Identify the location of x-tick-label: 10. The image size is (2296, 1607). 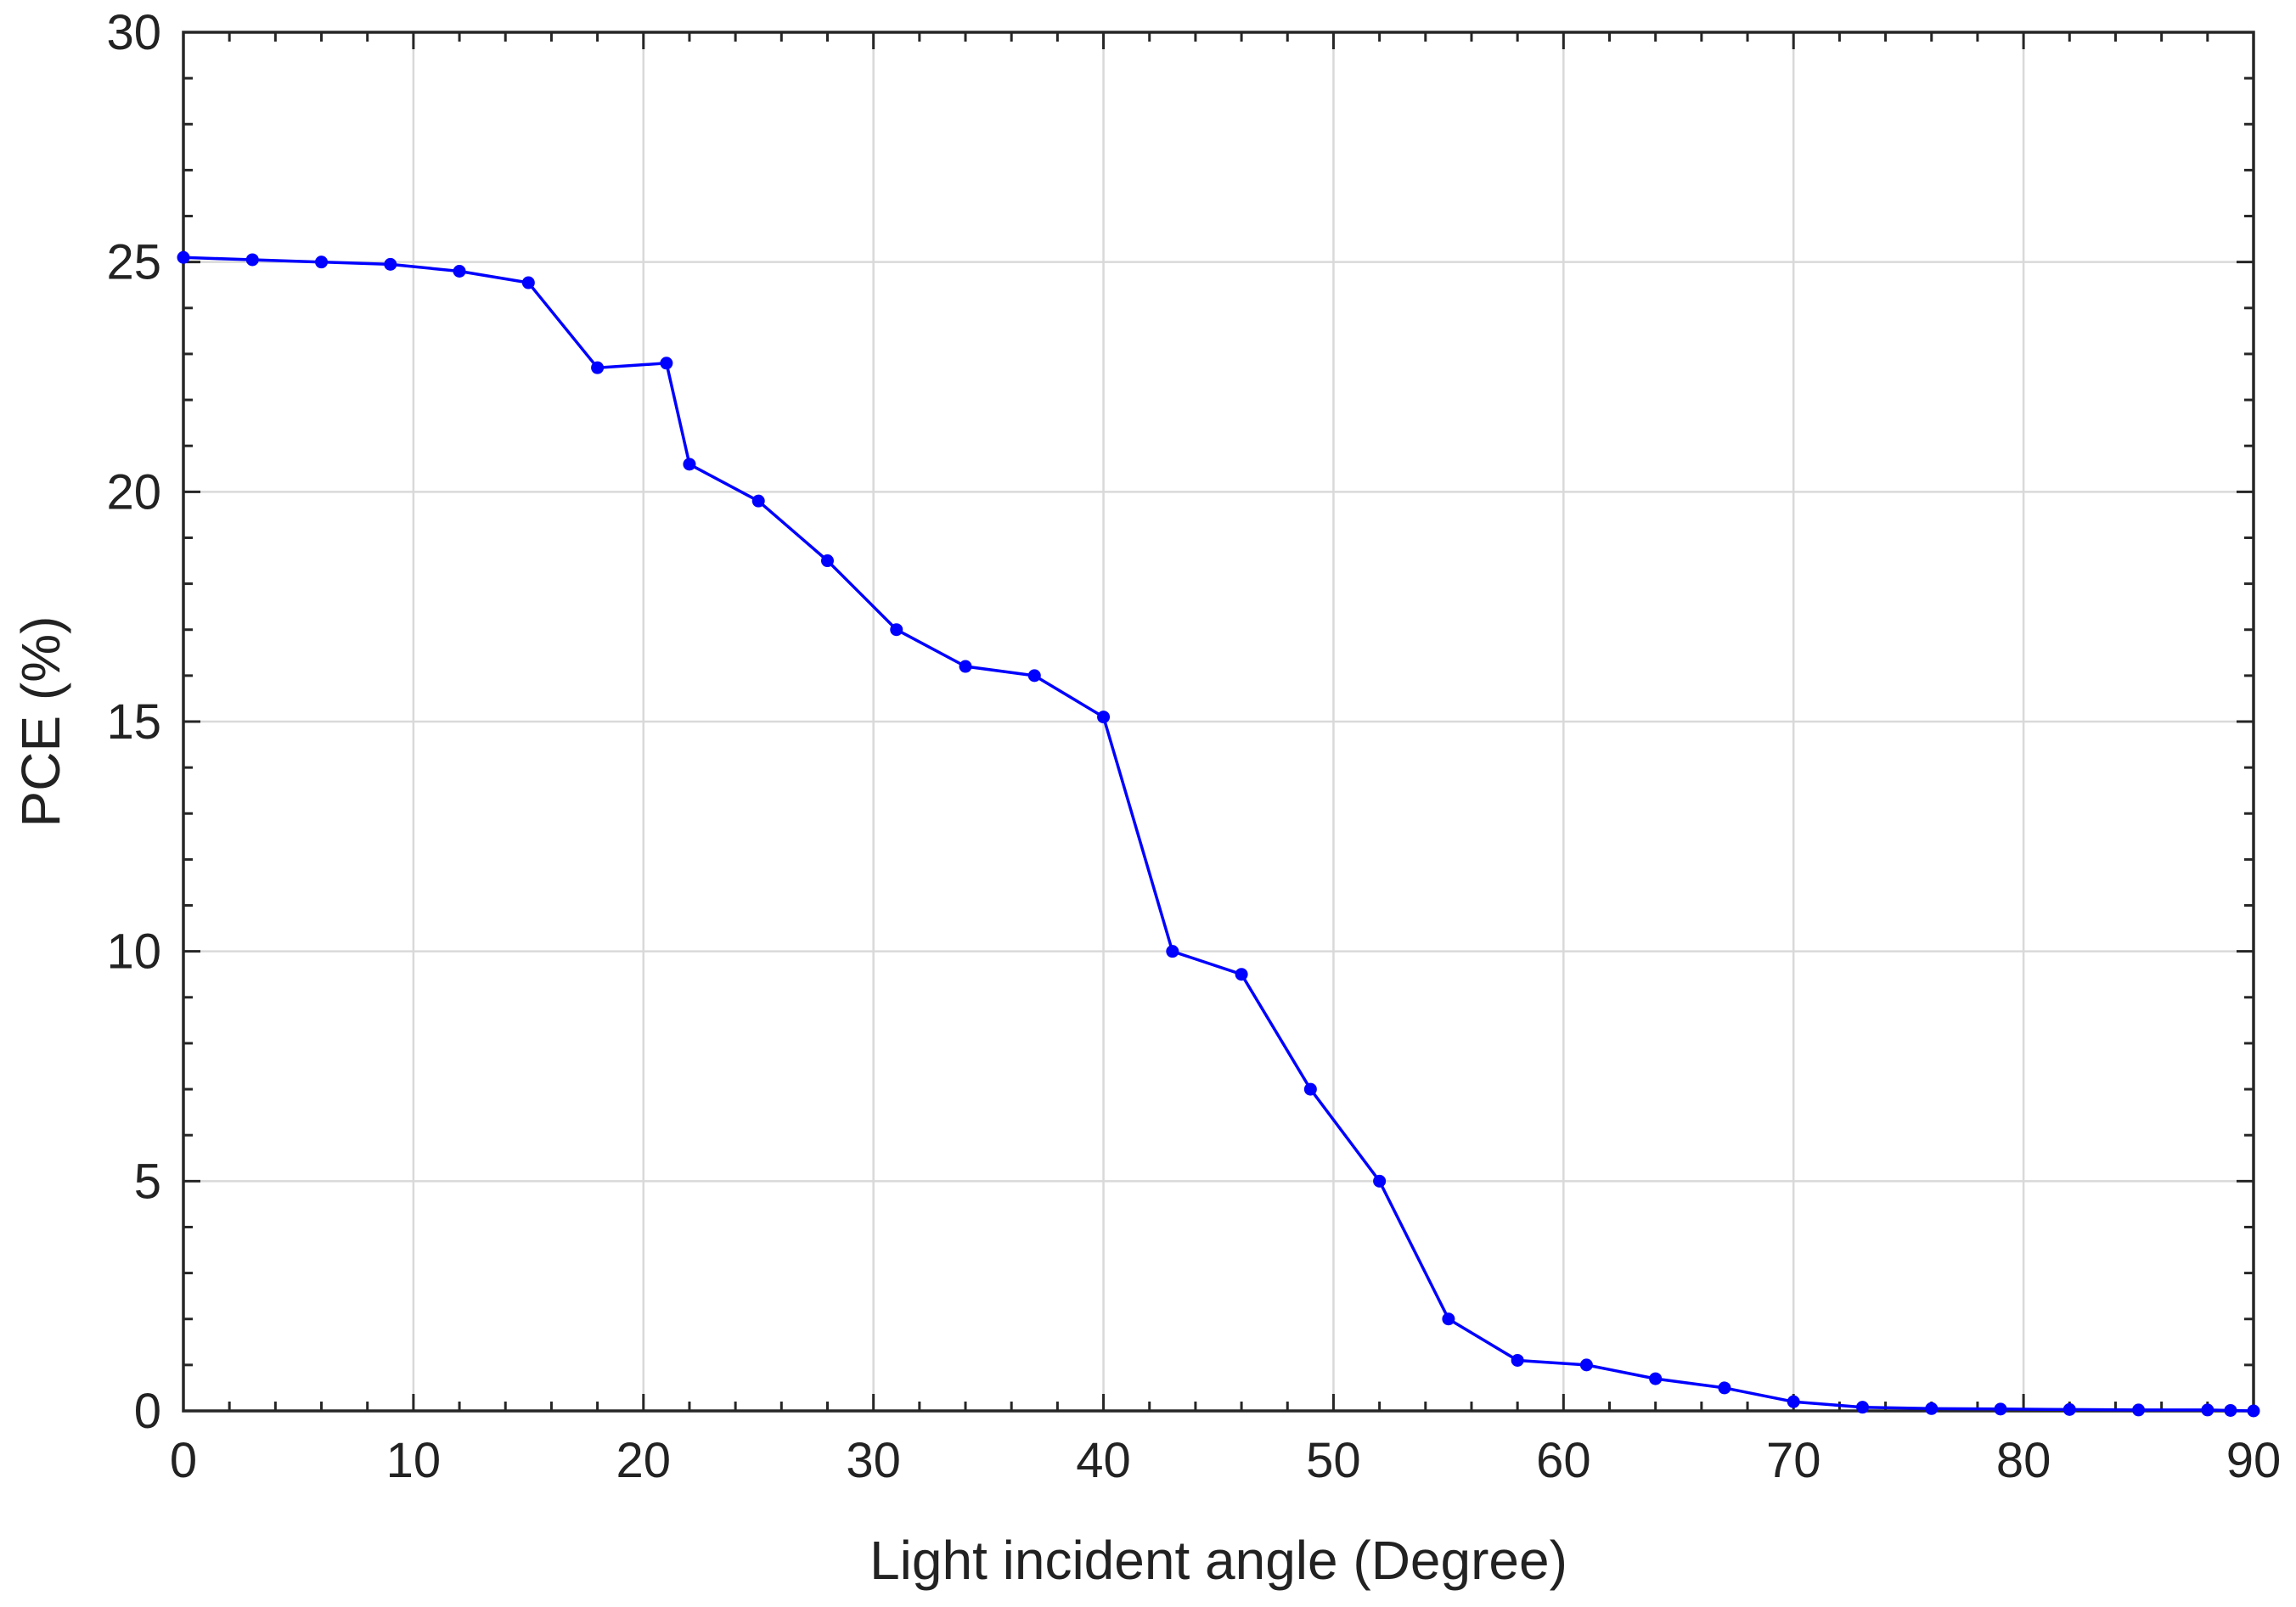
(414, 1460).